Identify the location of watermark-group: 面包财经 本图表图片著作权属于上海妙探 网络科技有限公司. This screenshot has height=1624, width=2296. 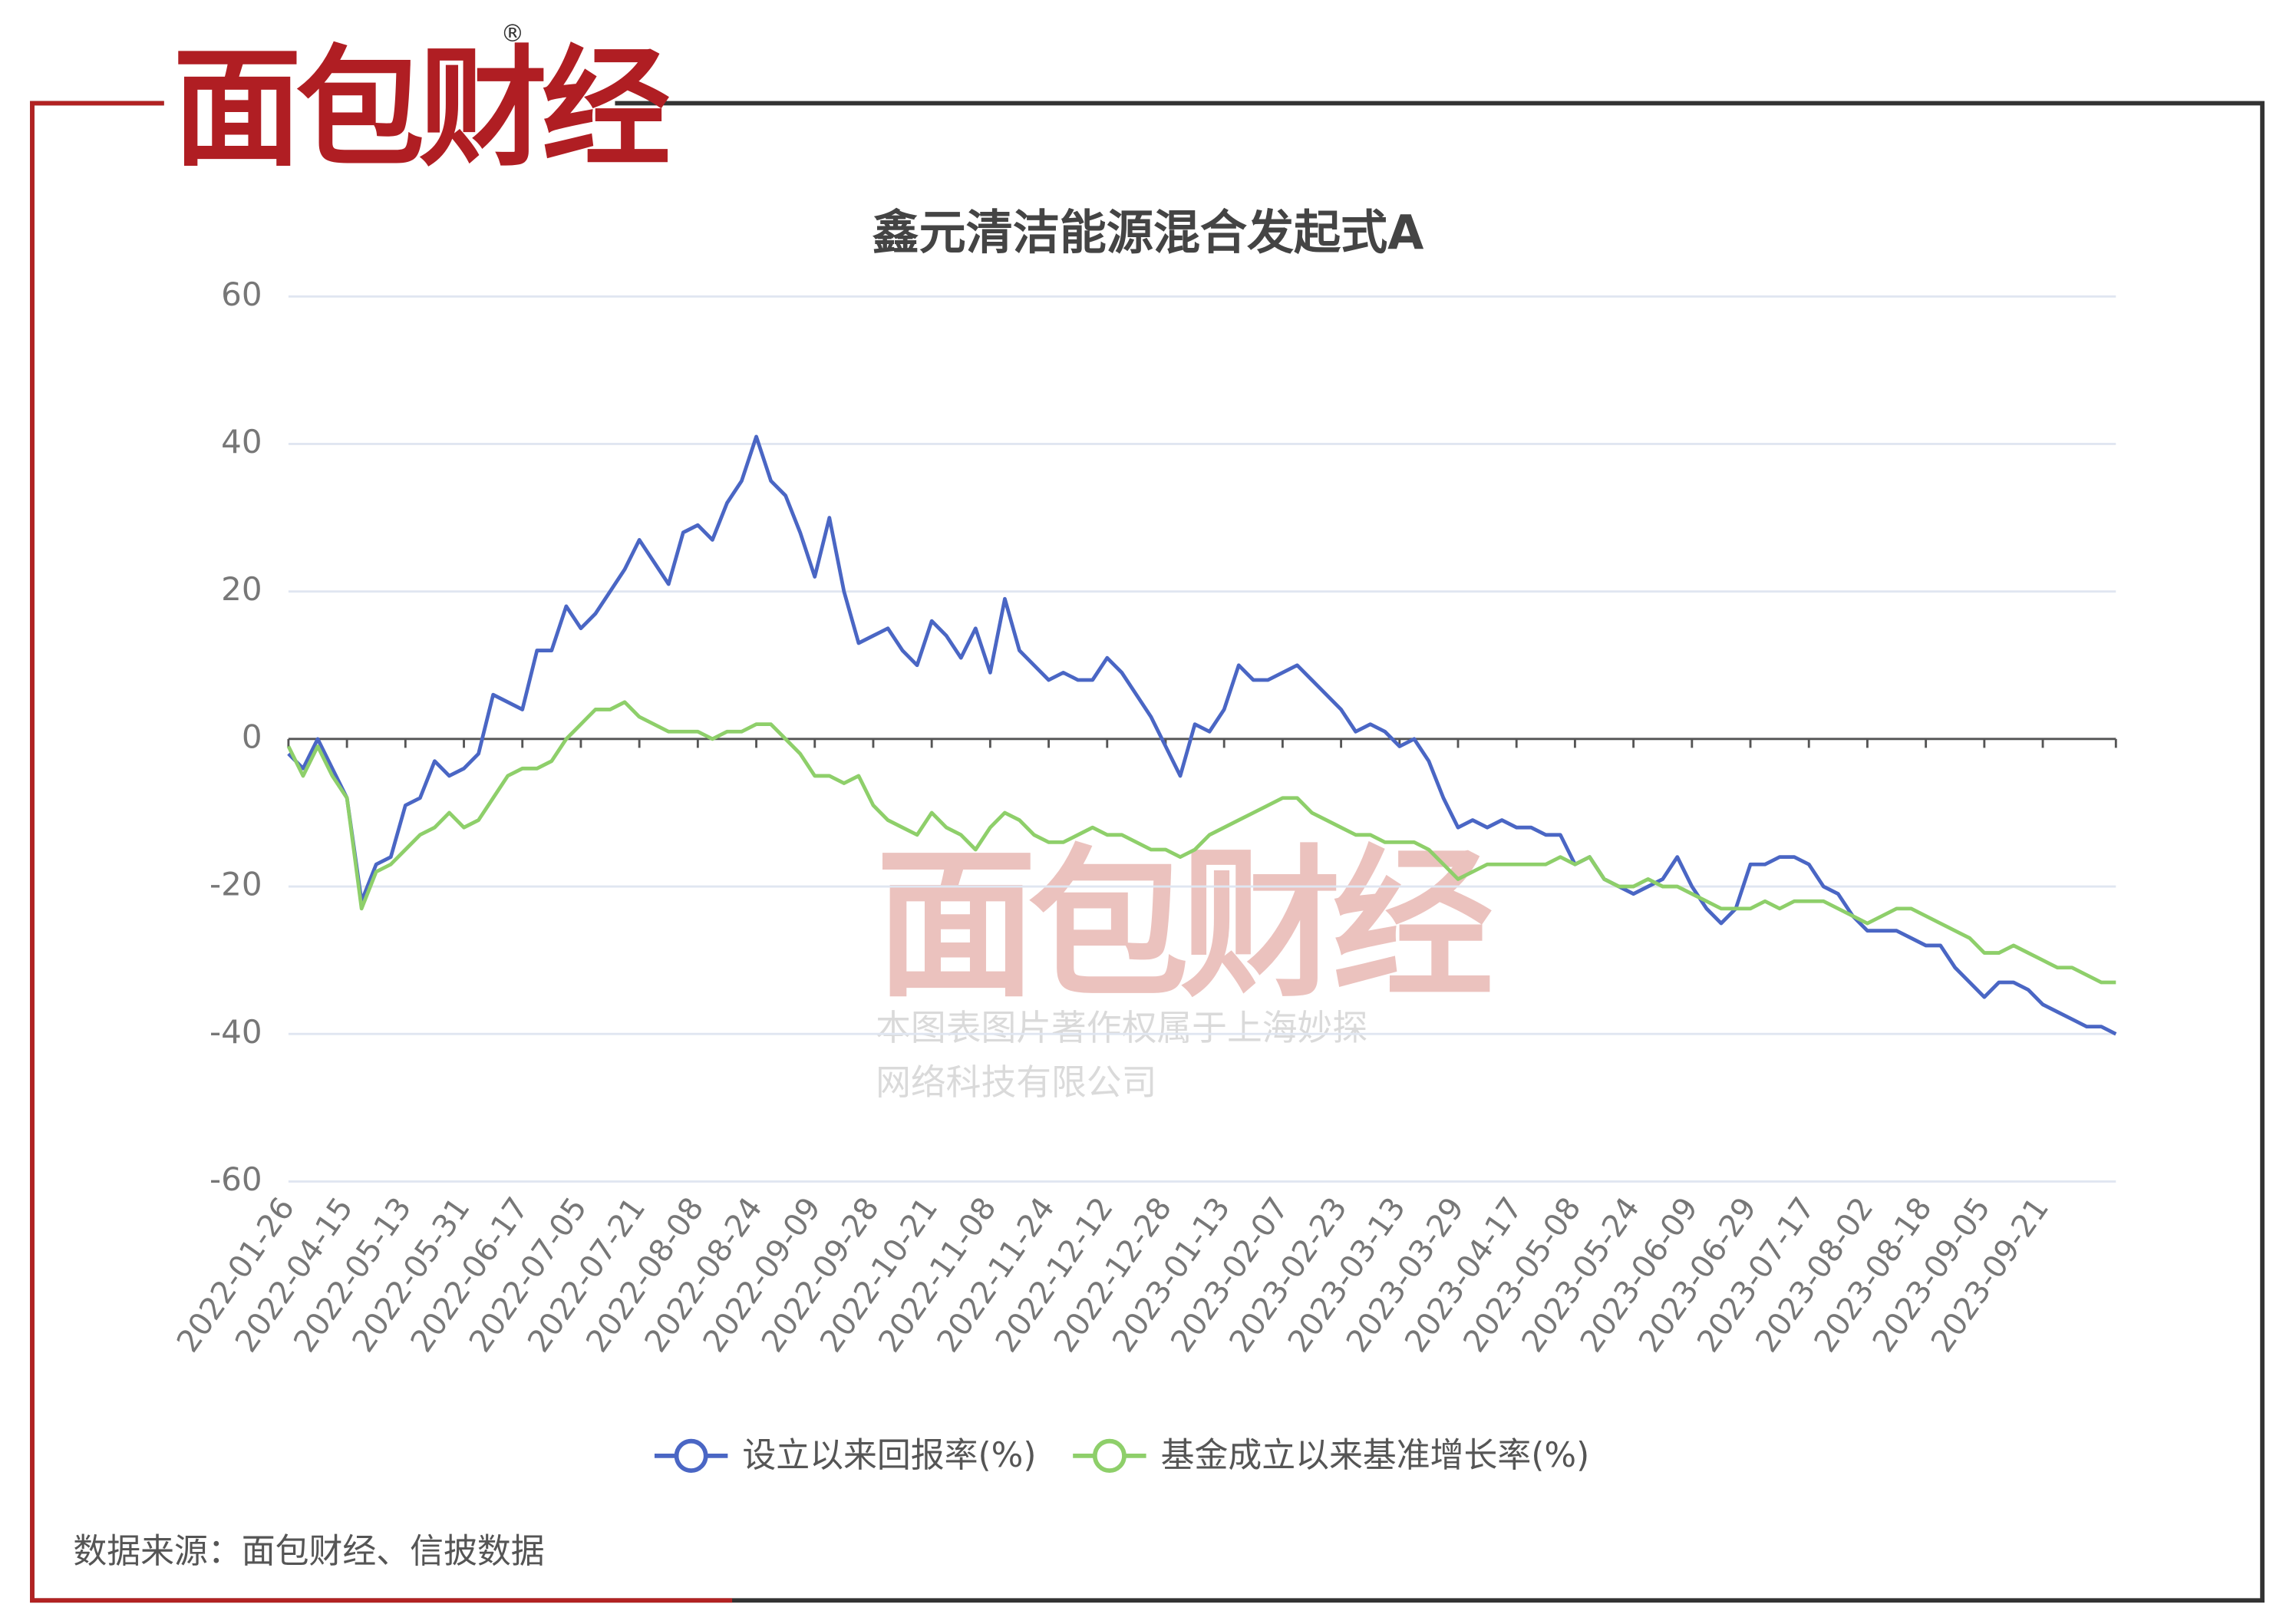
(1188, 966).